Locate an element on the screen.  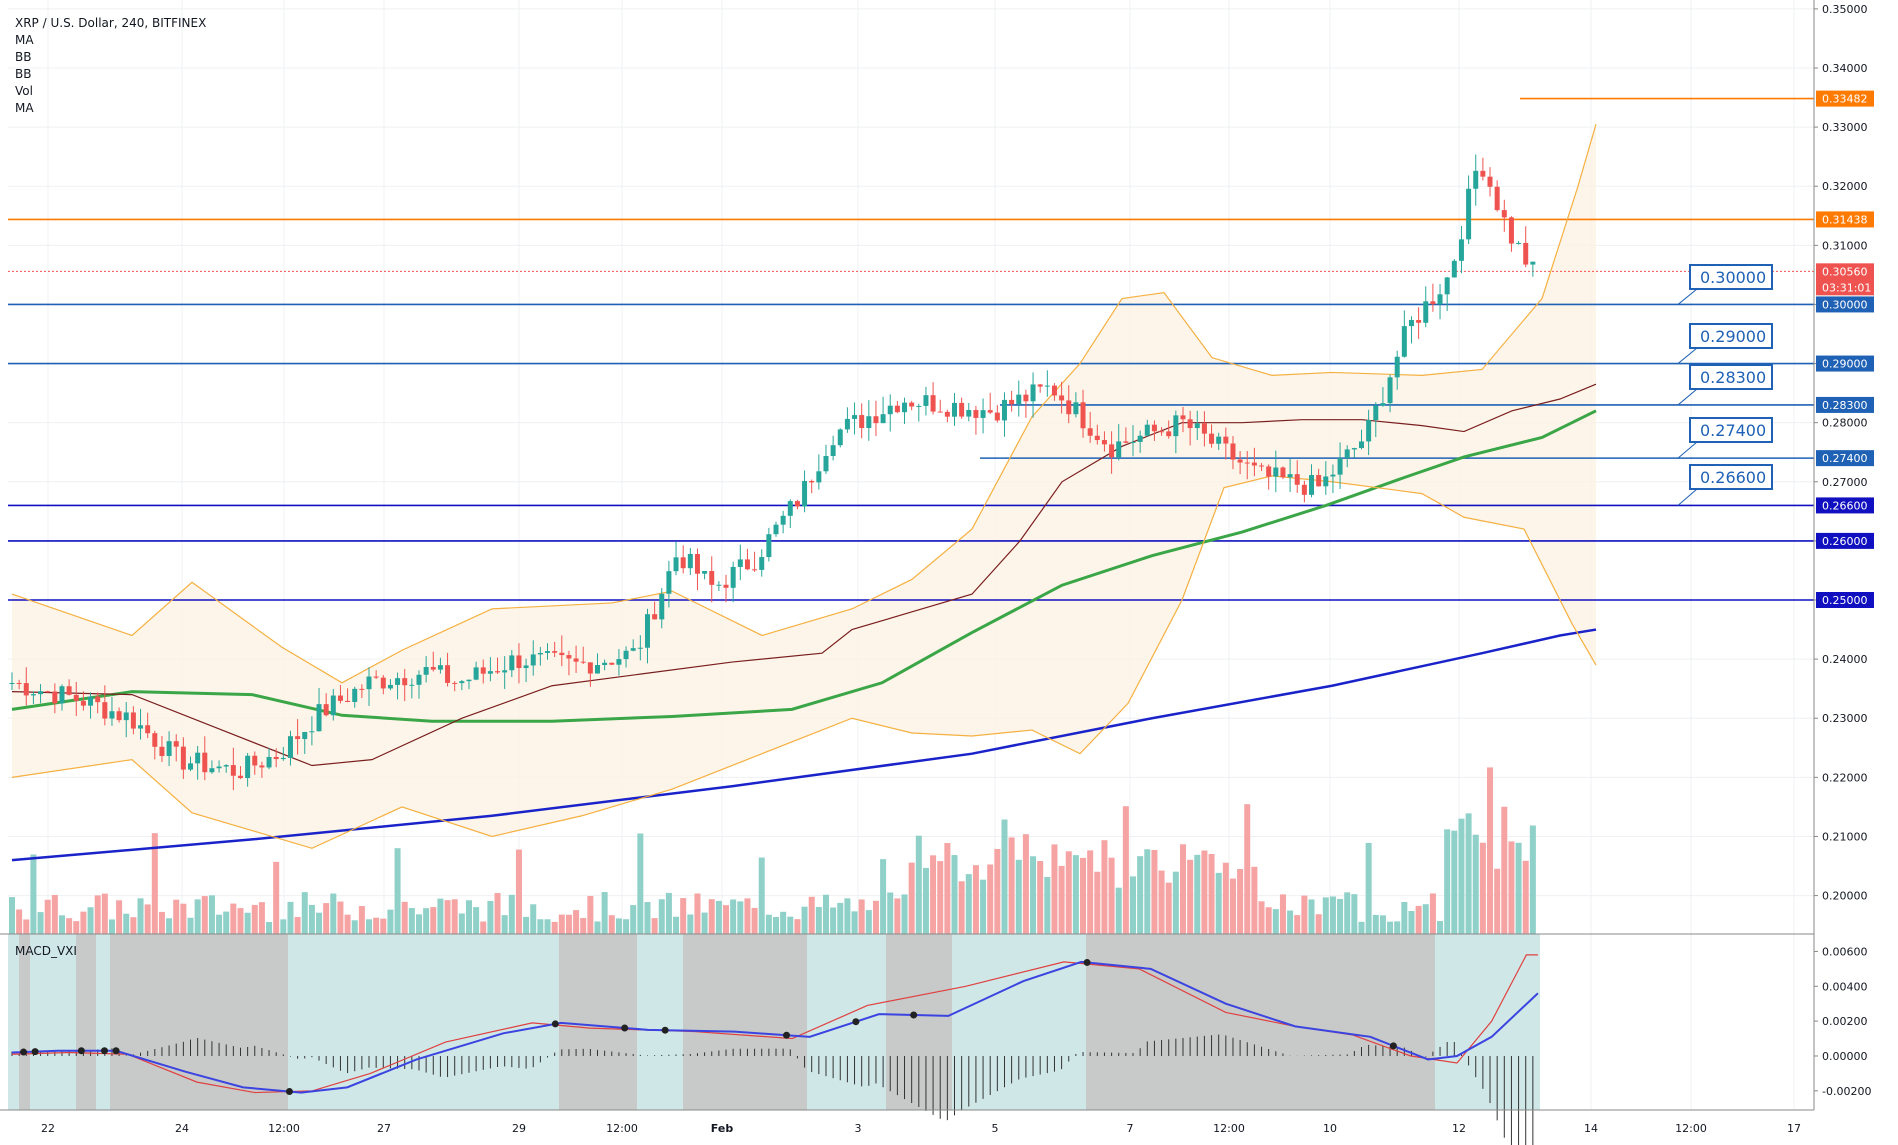
price-tick-label: 0.21000 is located at coordinates (1845, 836).